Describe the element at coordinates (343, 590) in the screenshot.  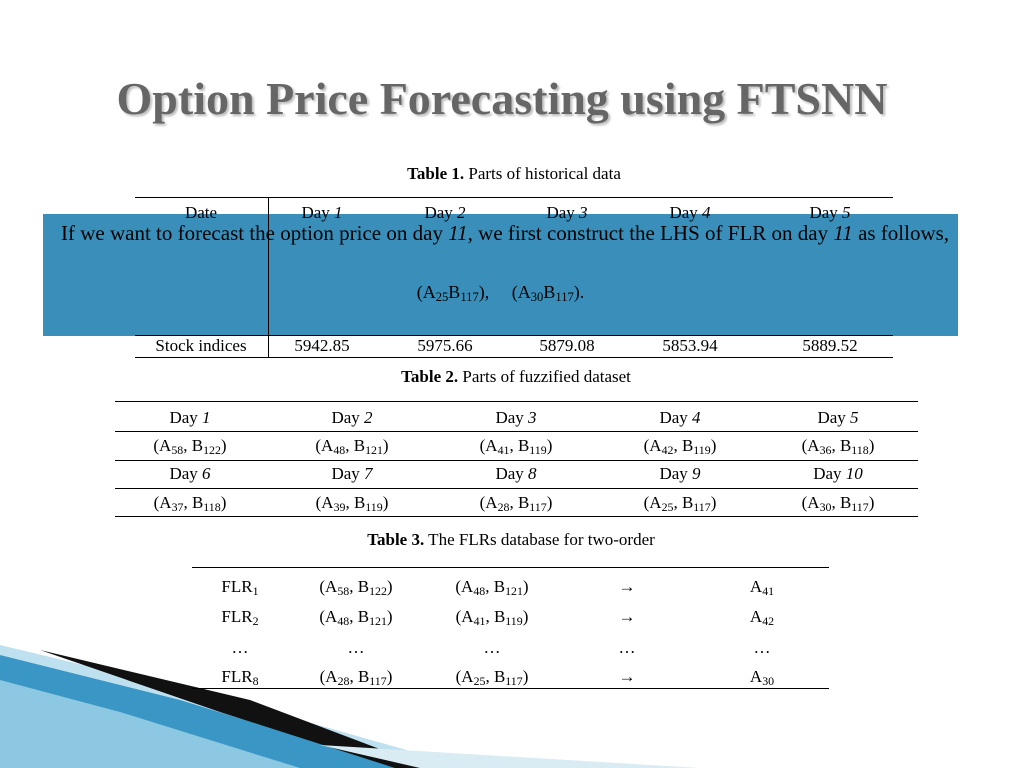
I see `subscript: 58` at that location.